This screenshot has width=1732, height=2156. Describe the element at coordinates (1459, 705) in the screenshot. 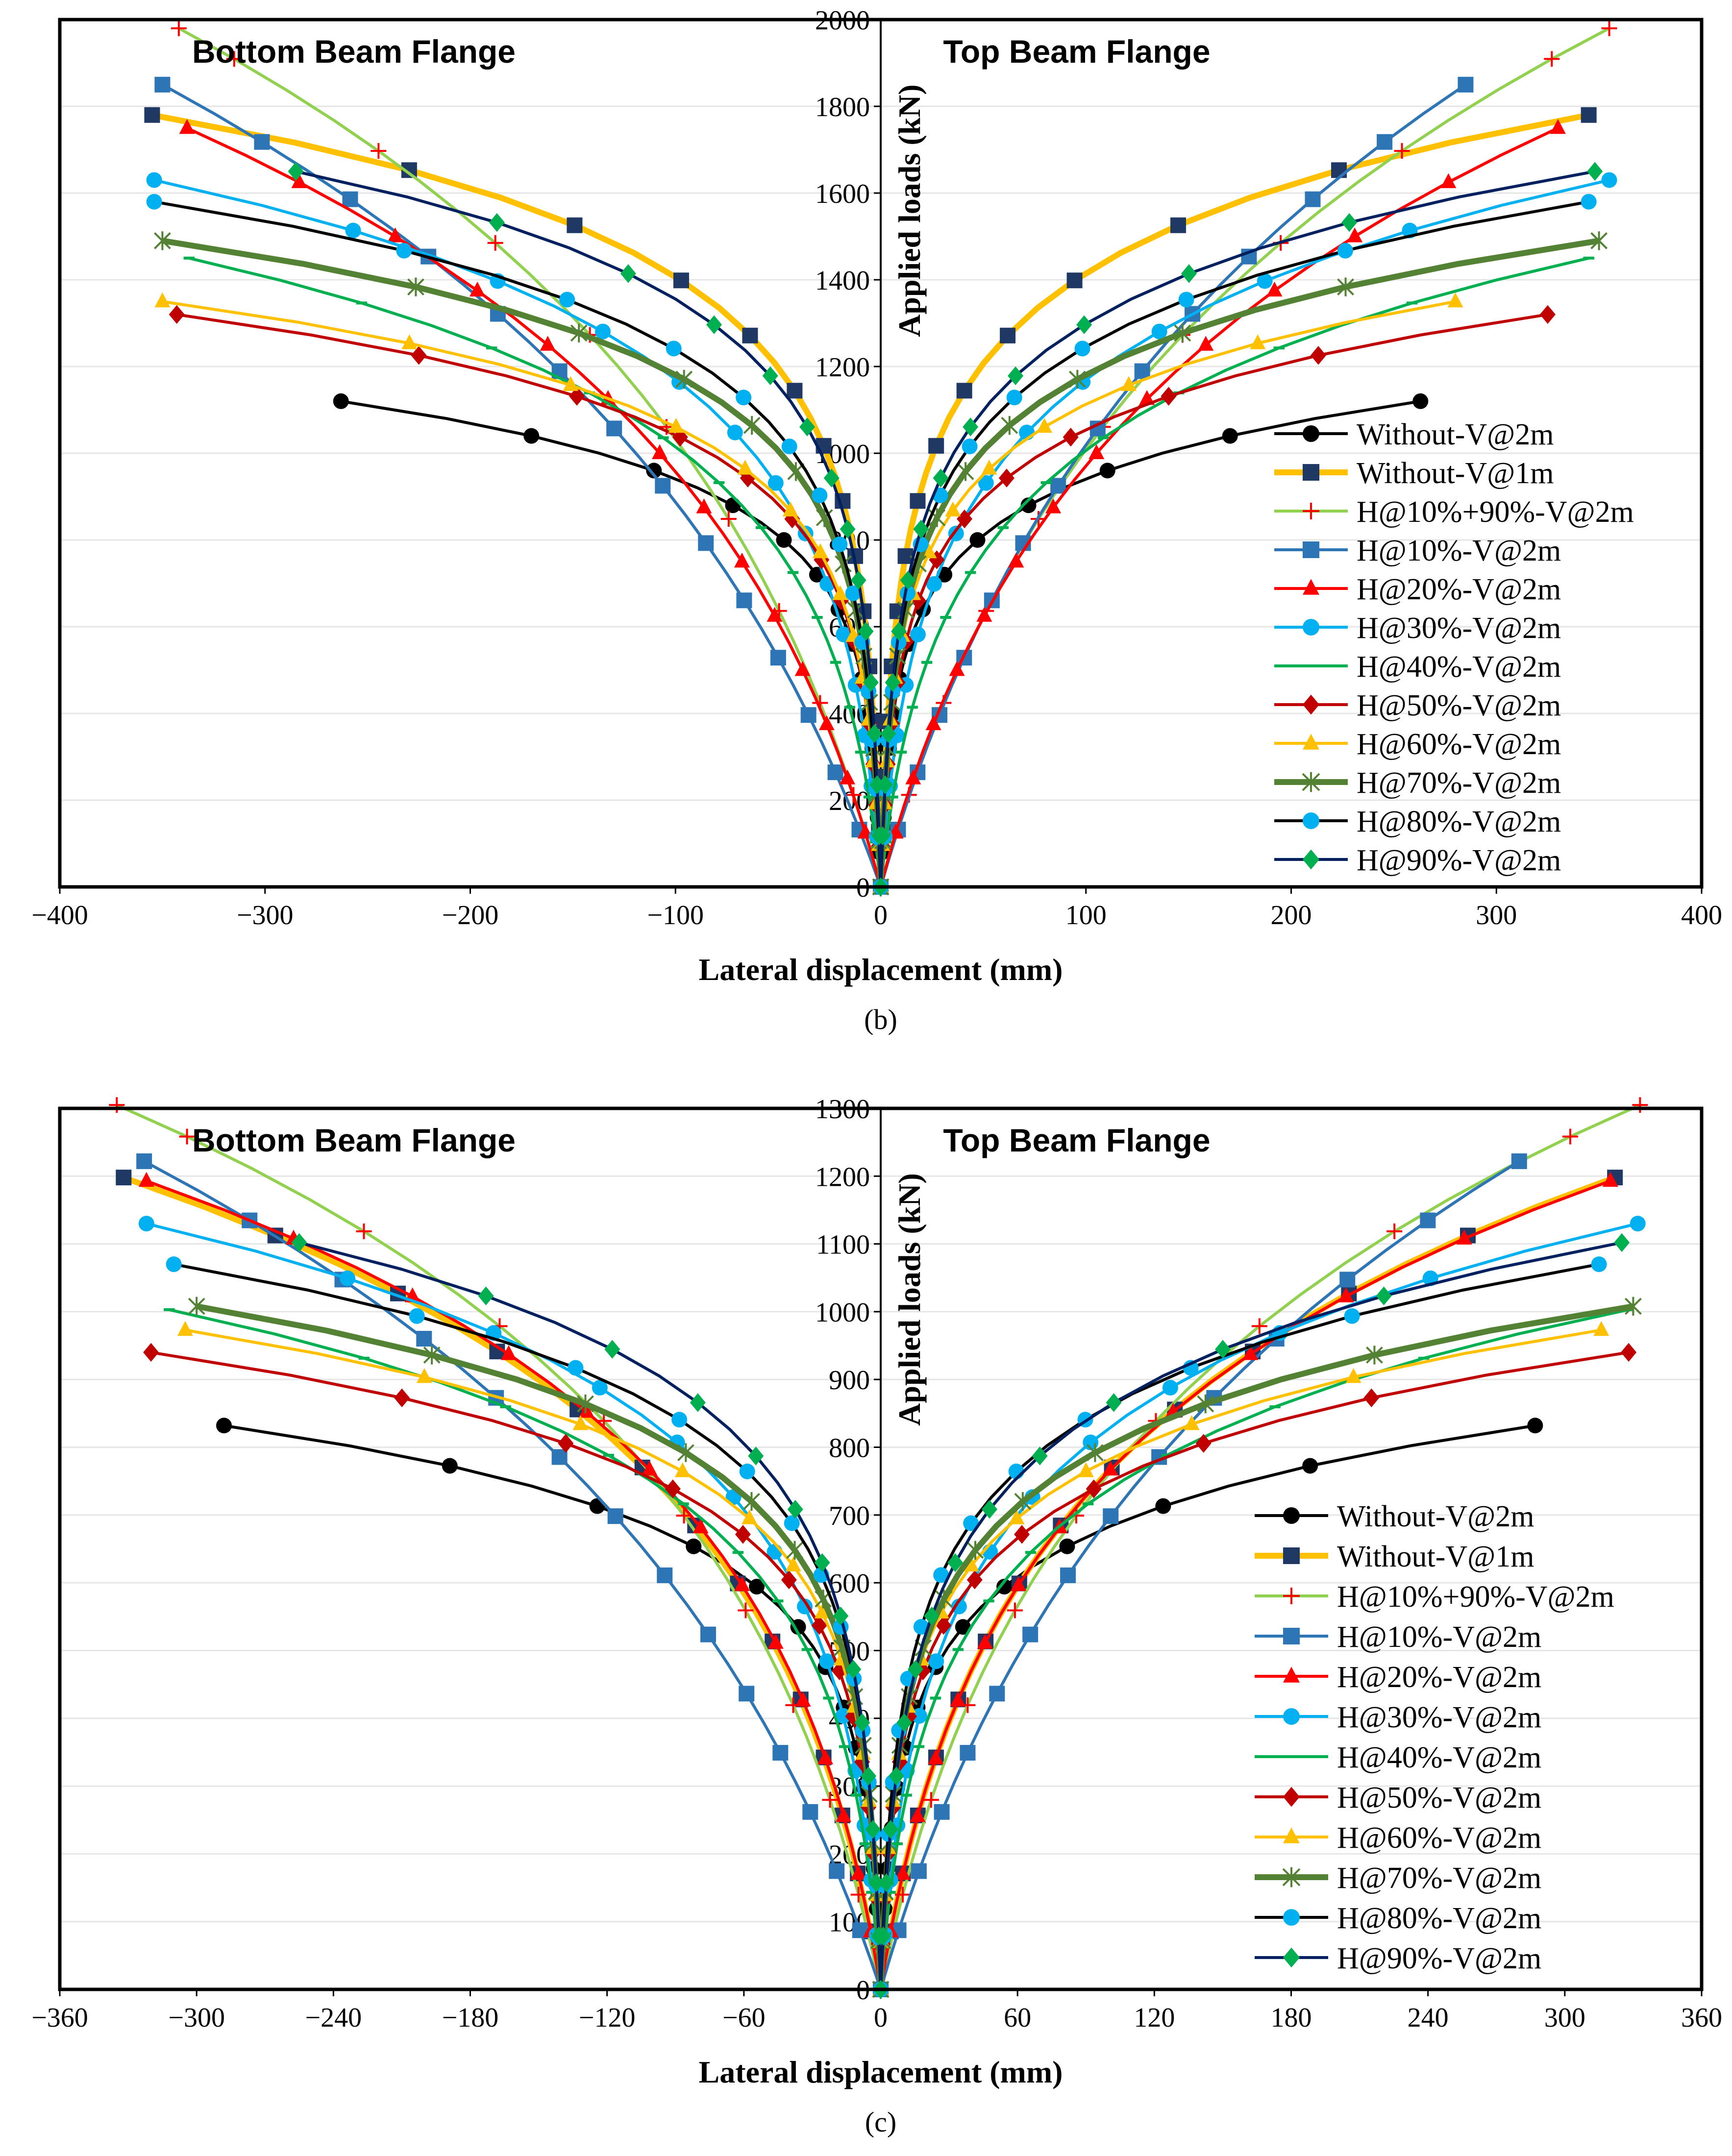

I see `legend-entry: H@50%-V@2m` at that location.